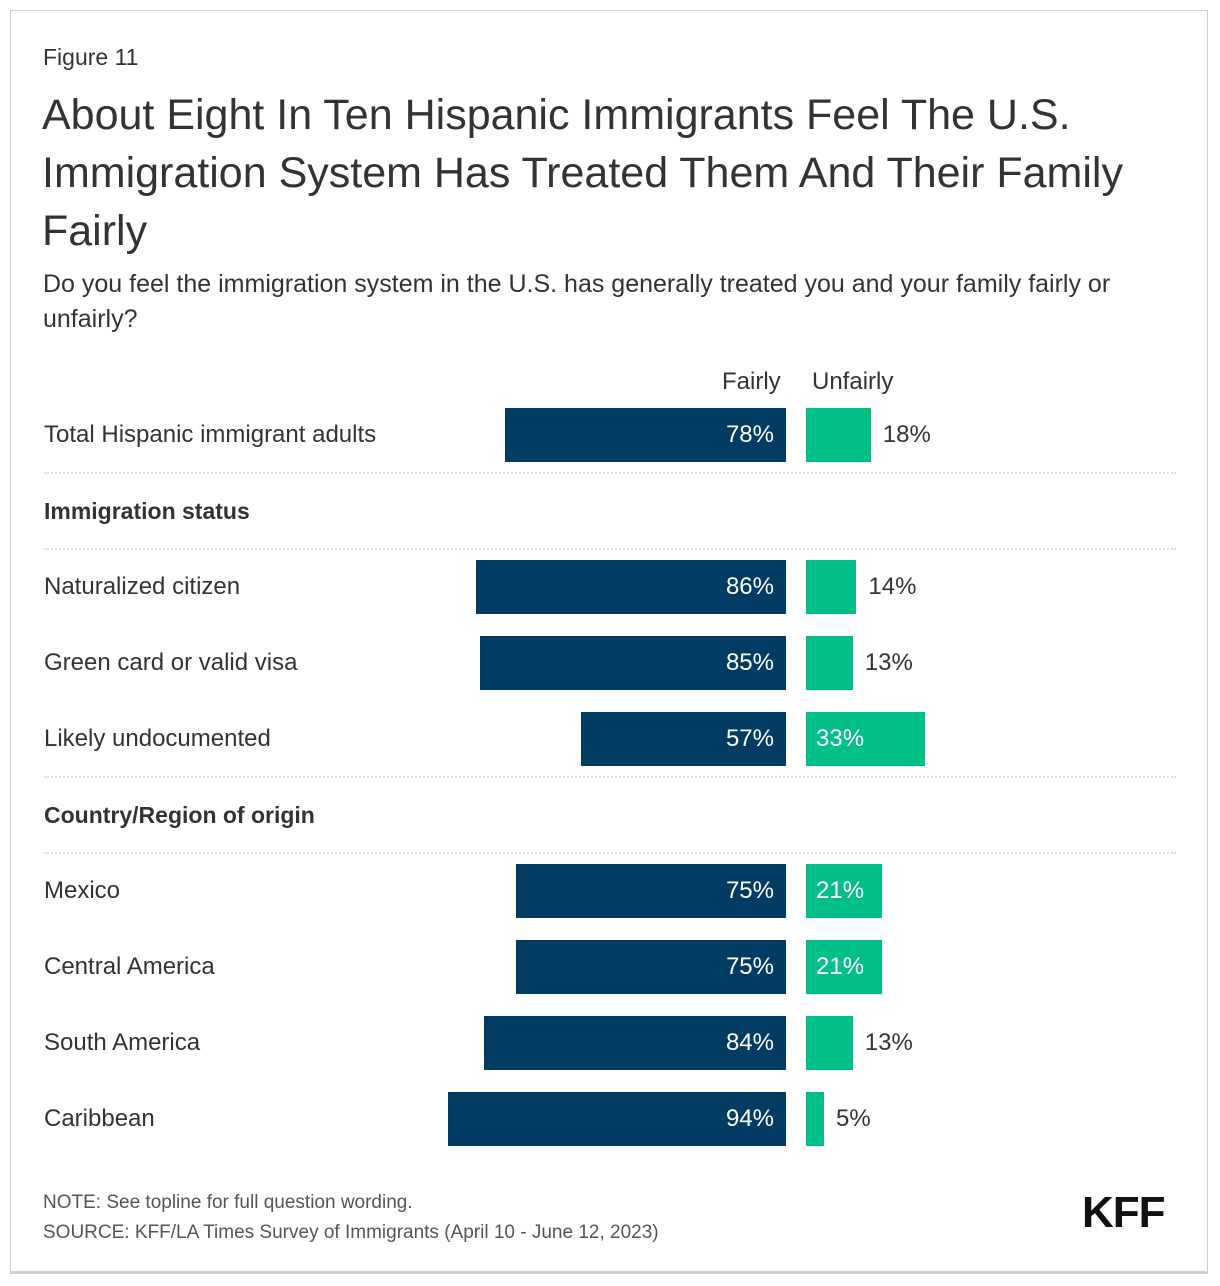 This screenshot has width=1220, height=1286. I want to click on value-label-fairly: 57%, so click(749, 738).